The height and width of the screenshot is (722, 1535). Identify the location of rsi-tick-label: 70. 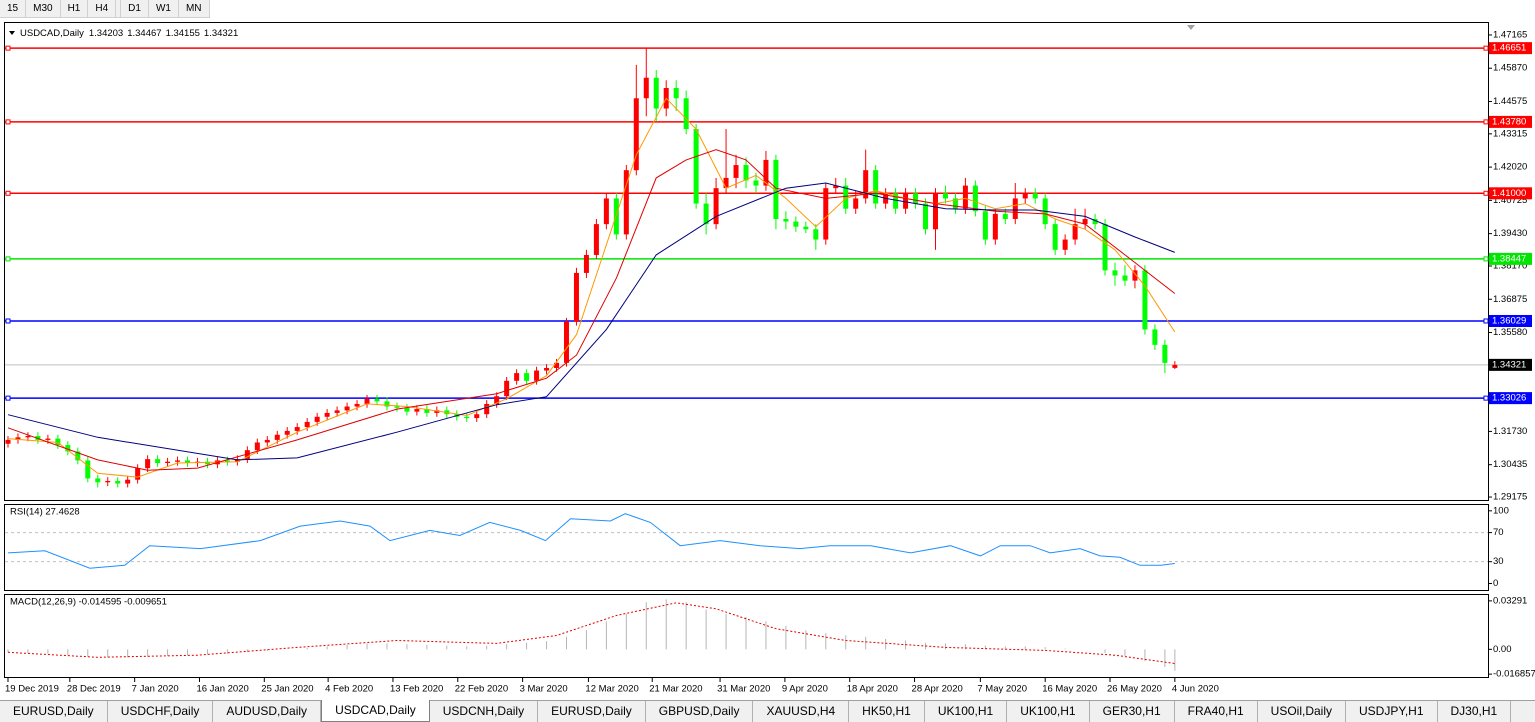
(1498, 532).